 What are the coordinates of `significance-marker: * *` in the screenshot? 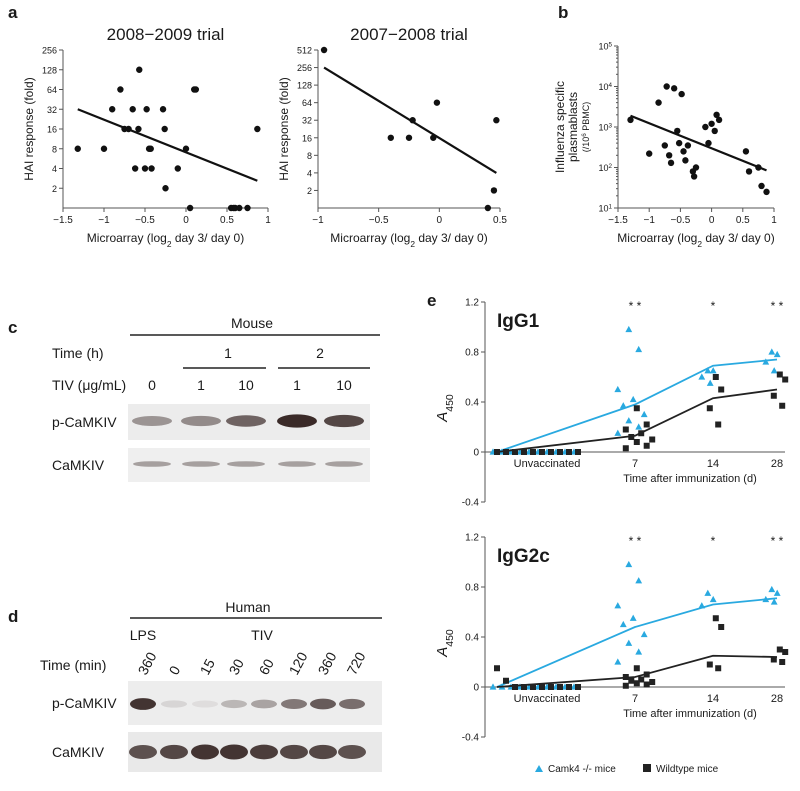 It's located at (635, 541).